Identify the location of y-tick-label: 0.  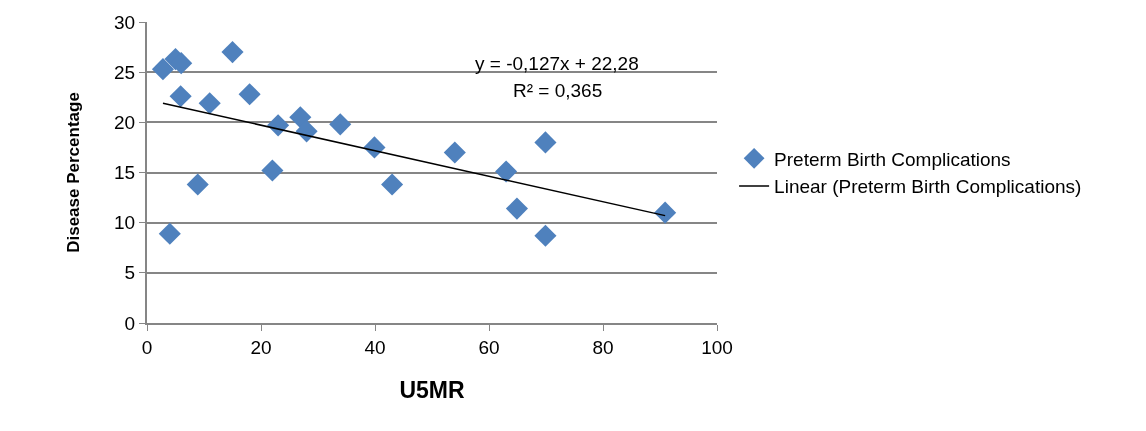
(130, 323).